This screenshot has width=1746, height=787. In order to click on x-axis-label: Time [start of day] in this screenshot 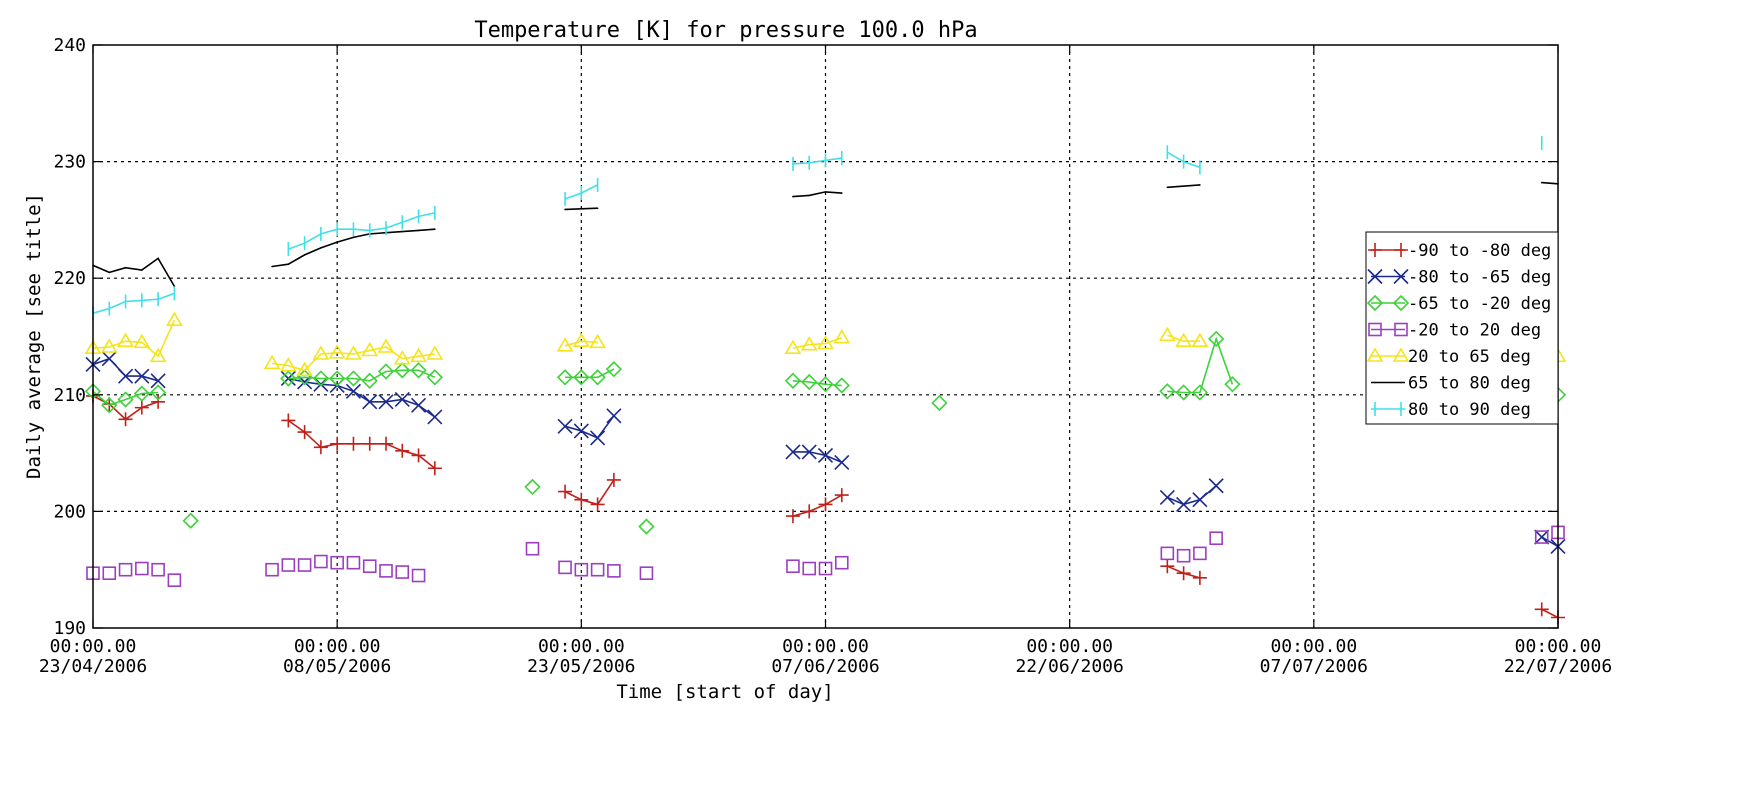, I will do `click(724, 692)`.